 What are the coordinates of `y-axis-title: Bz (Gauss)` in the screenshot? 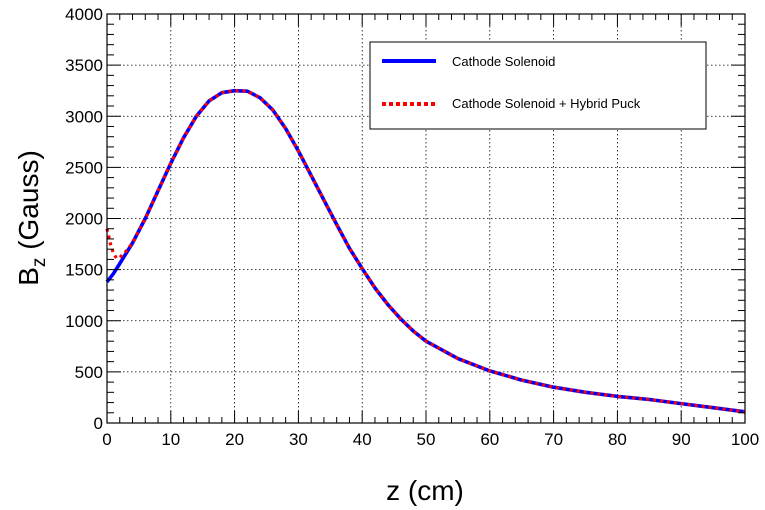 It's located at (31, 218).